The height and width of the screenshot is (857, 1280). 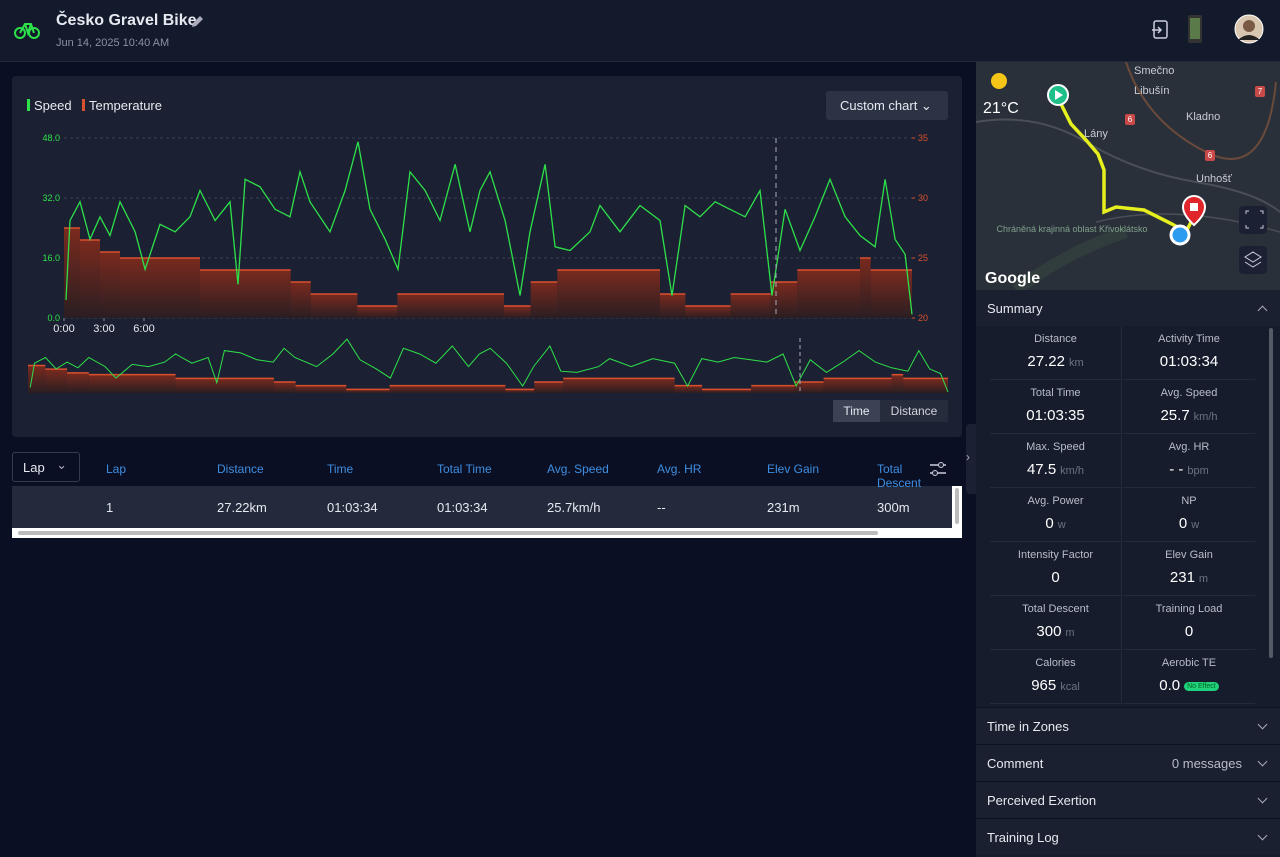 What do you see at coordinates (1197, 471) in the screenshot?
I see `summary-unit: bpm` at bounding box center [1197, 471].